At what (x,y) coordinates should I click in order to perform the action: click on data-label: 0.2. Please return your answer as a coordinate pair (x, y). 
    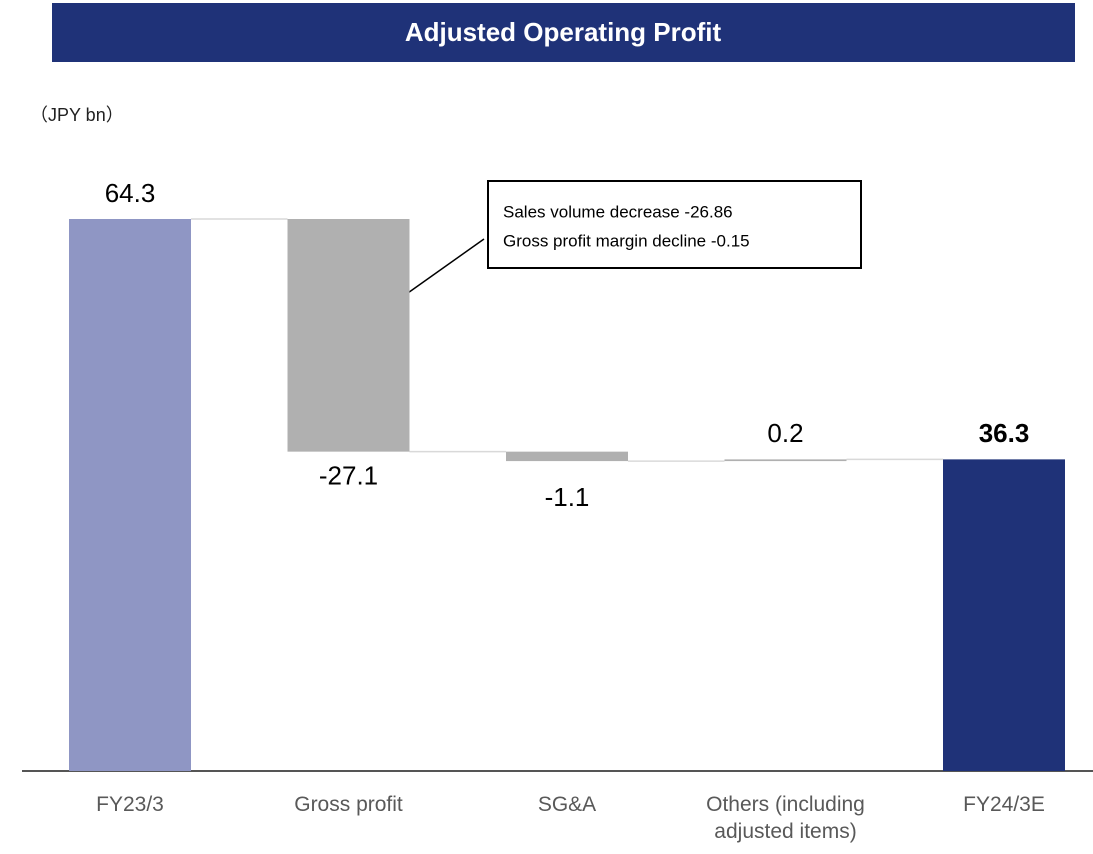
    Looking at the image, I should click on (785, 433).